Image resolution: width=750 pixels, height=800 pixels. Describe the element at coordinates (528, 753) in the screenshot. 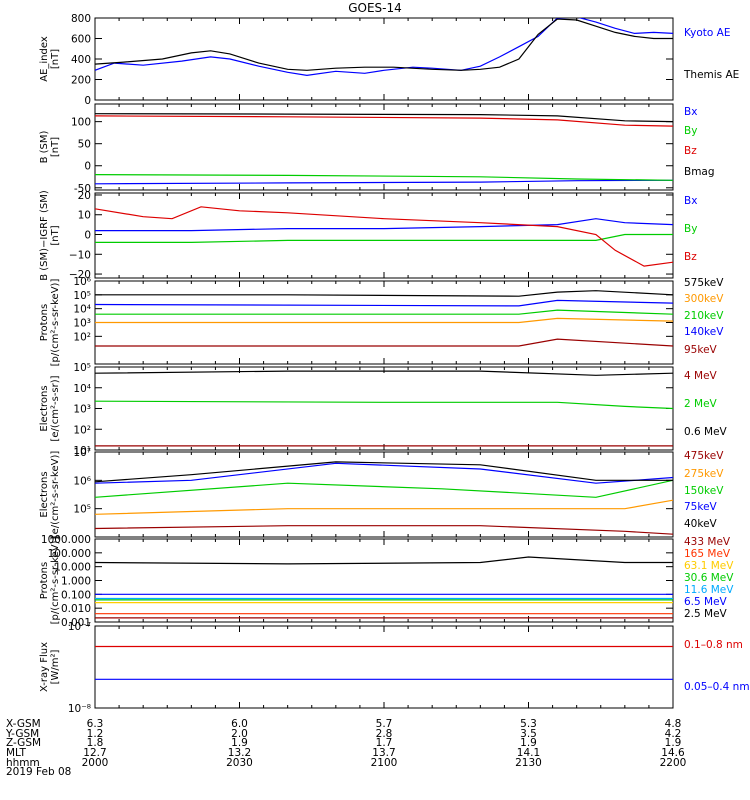

I see `x-tick-value: 14.1` at that location.